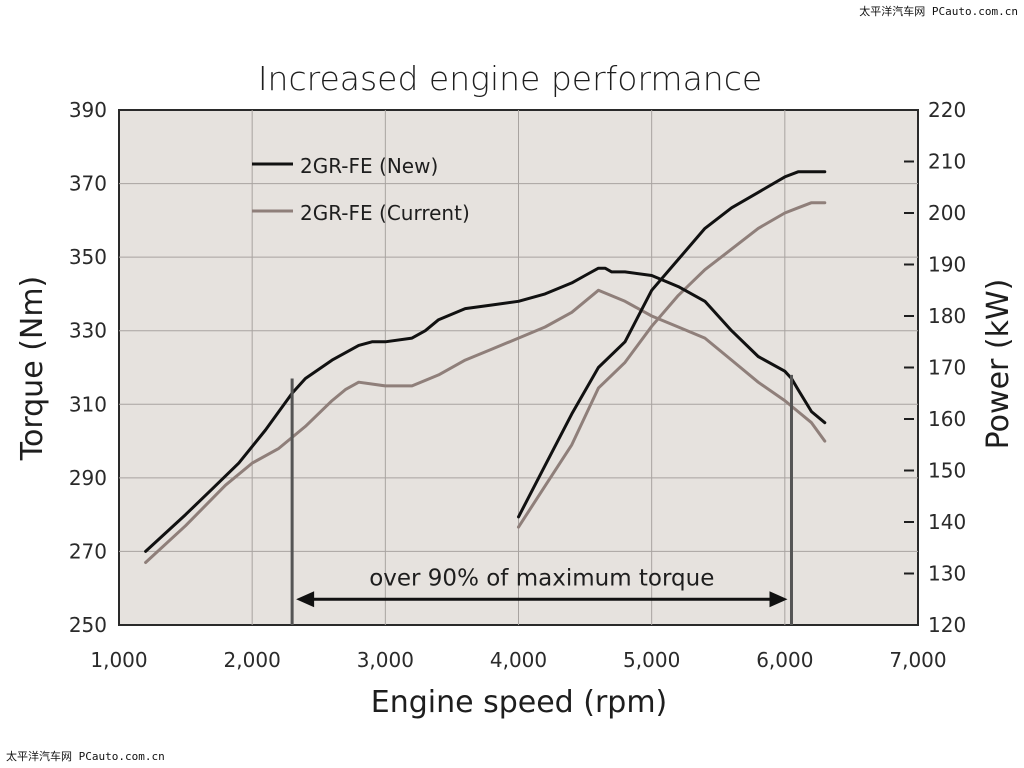 The height and width of the screenshot is (768, 1024). I want to click on x-tick-label: 3,000, so click(385, 660).